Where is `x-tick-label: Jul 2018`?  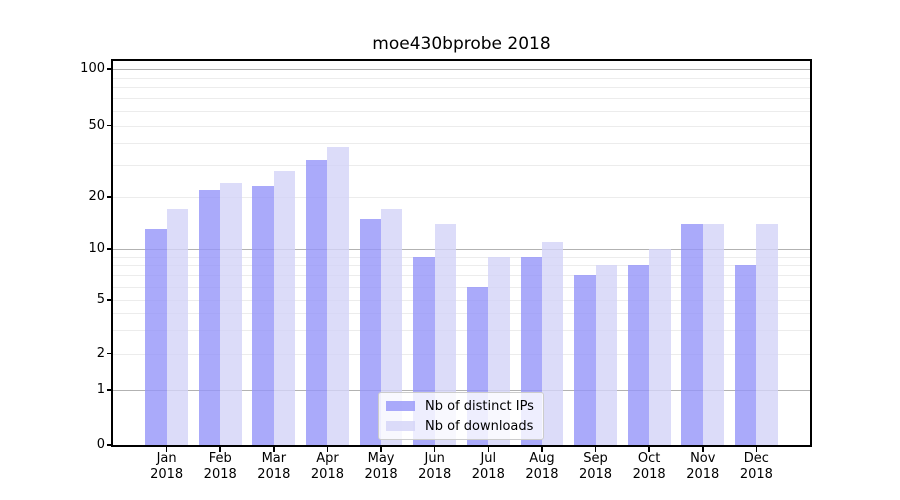
x-tick-label: Jul 2018 is located at coordinates (488, 466).